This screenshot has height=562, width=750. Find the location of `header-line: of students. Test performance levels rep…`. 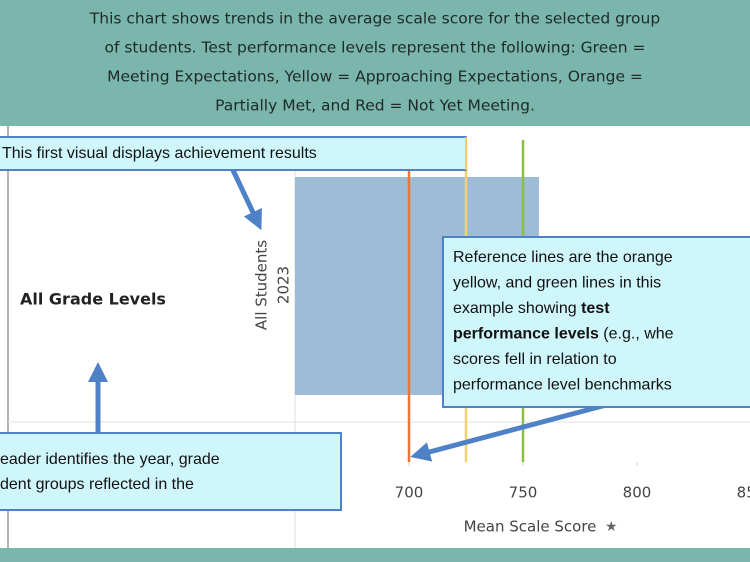

header-line: of students. Test performance levels rep… is located at coordinates (374, 48).